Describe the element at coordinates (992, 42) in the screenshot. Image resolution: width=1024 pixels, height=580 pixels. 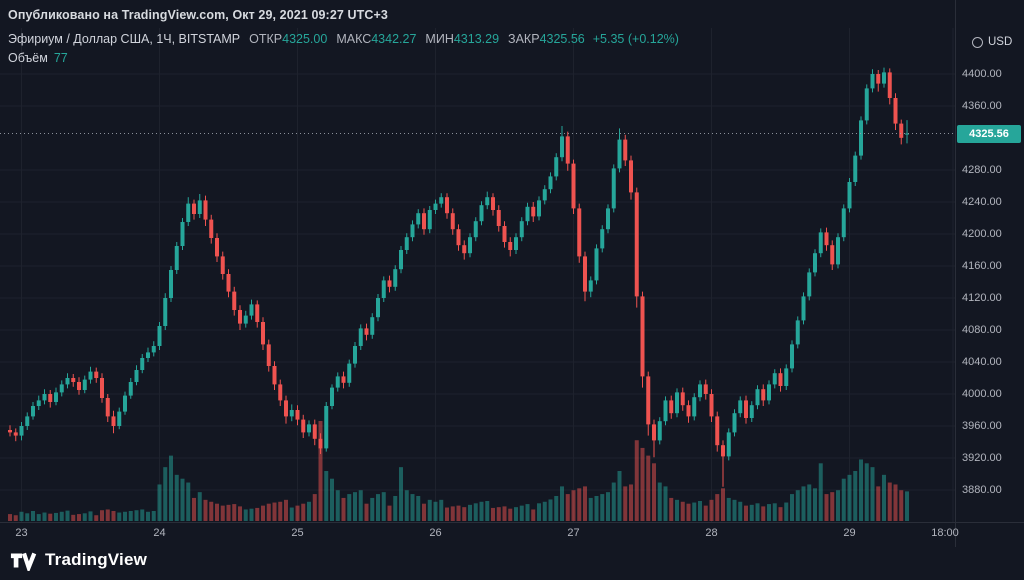
I see `currency-chip: USD` at that location.